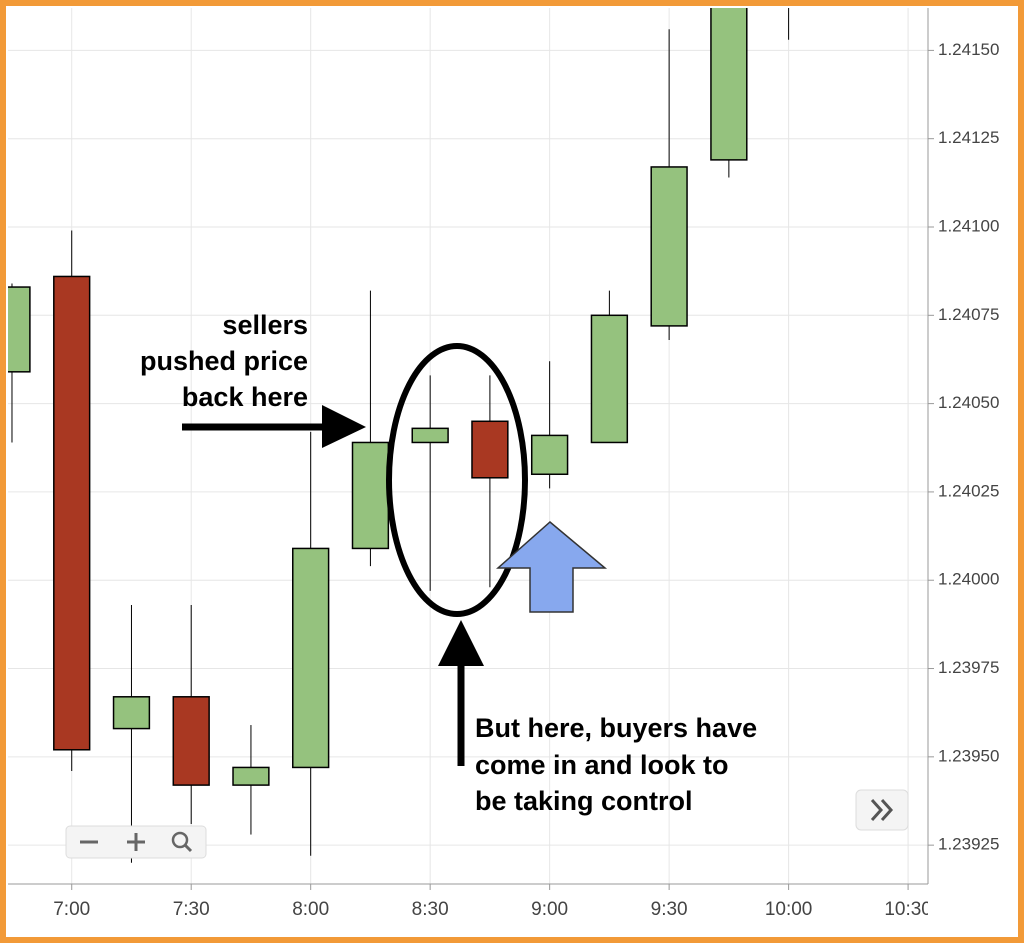 Image resolution: width=1024 pixels, height=948 pixels. I want to click on x-tick-label: 8:00, so click(310, 909).